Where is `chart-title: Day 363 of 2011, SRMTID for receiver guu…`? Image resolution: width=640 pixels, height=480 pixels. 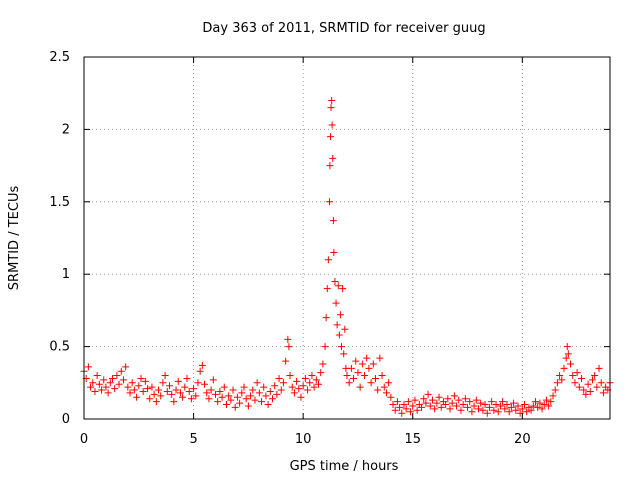 chart-title: Day 363 of 2011, SRMTID for receiver guu… is located at coordinates (343, 28).